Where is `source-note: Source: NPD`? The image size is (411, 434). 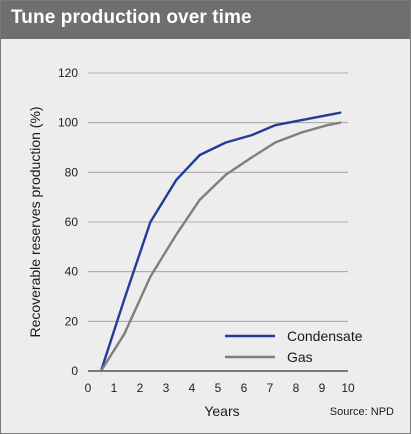 source-note: Source: NPD is located at coordinates (362, 412).